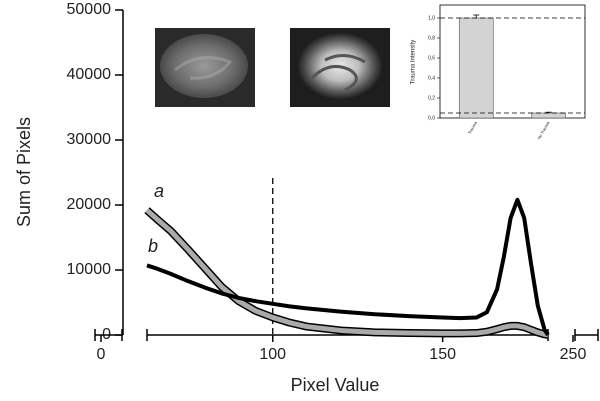 This screenshot has width=600, height=401. I want to click on y-tick-label: 20000, so click(89, 204).